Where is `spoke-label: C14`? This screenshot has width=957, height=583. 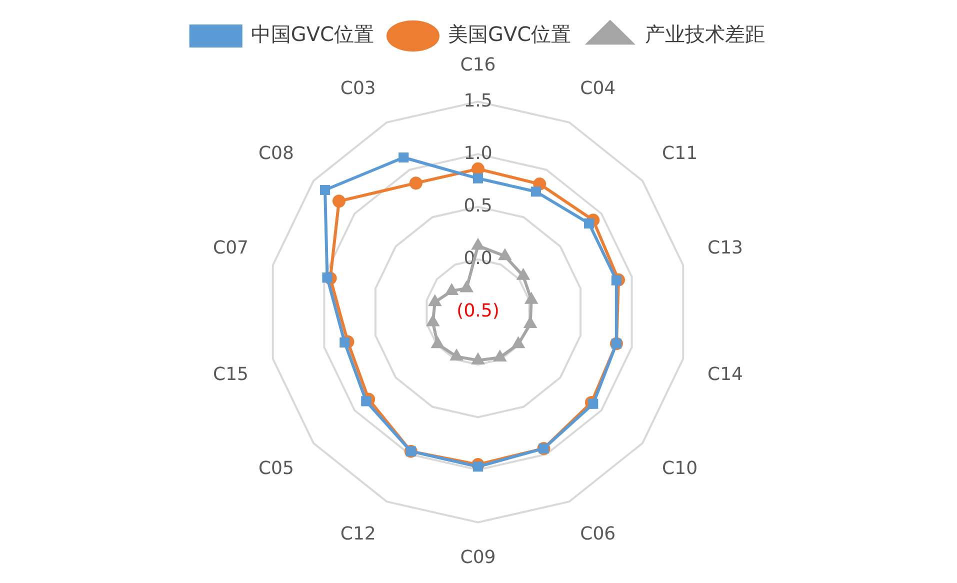 spoke-label: C14 is located at coordinates (725, 374).